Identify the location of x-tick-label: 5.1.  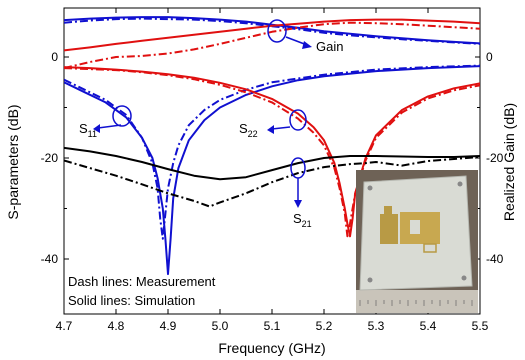
(272, 326).